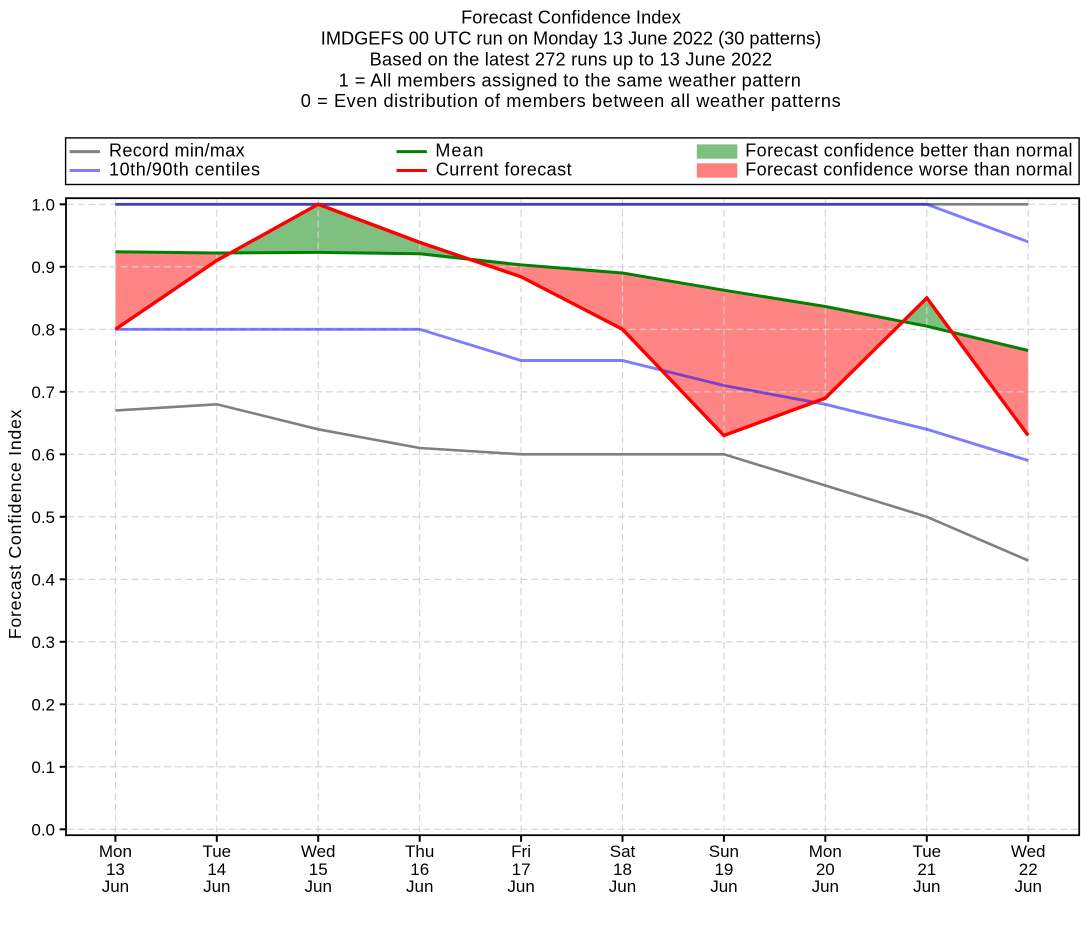  Describe the element at coordinates (43, 580) in the screenshot. I see `svg-text: 0.4` at that location.